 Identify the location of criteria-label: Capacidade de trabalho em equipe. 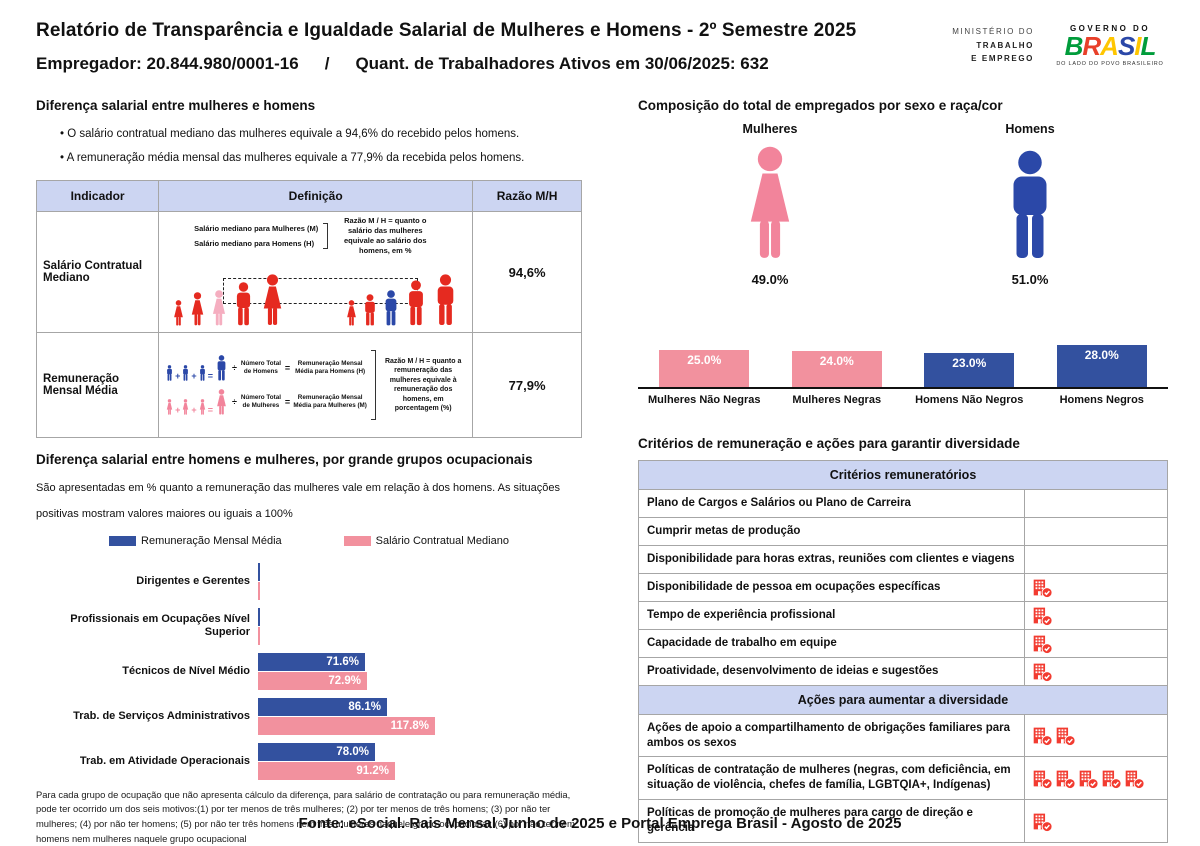
(831, 643).